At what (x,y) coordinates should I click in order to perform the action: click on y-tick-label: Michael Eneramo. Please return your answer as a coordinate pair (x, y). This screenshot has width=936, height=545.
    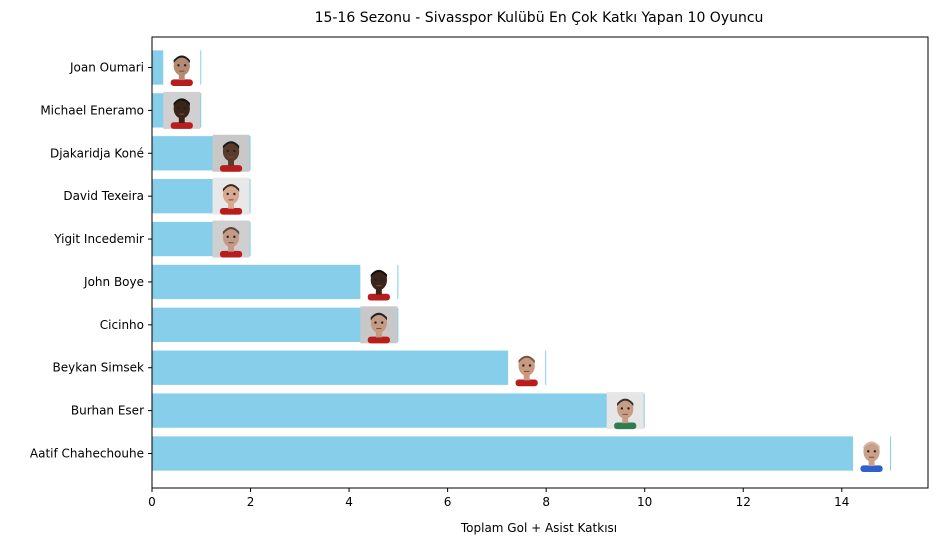
    Looking at the image, I should click on (92, 110).